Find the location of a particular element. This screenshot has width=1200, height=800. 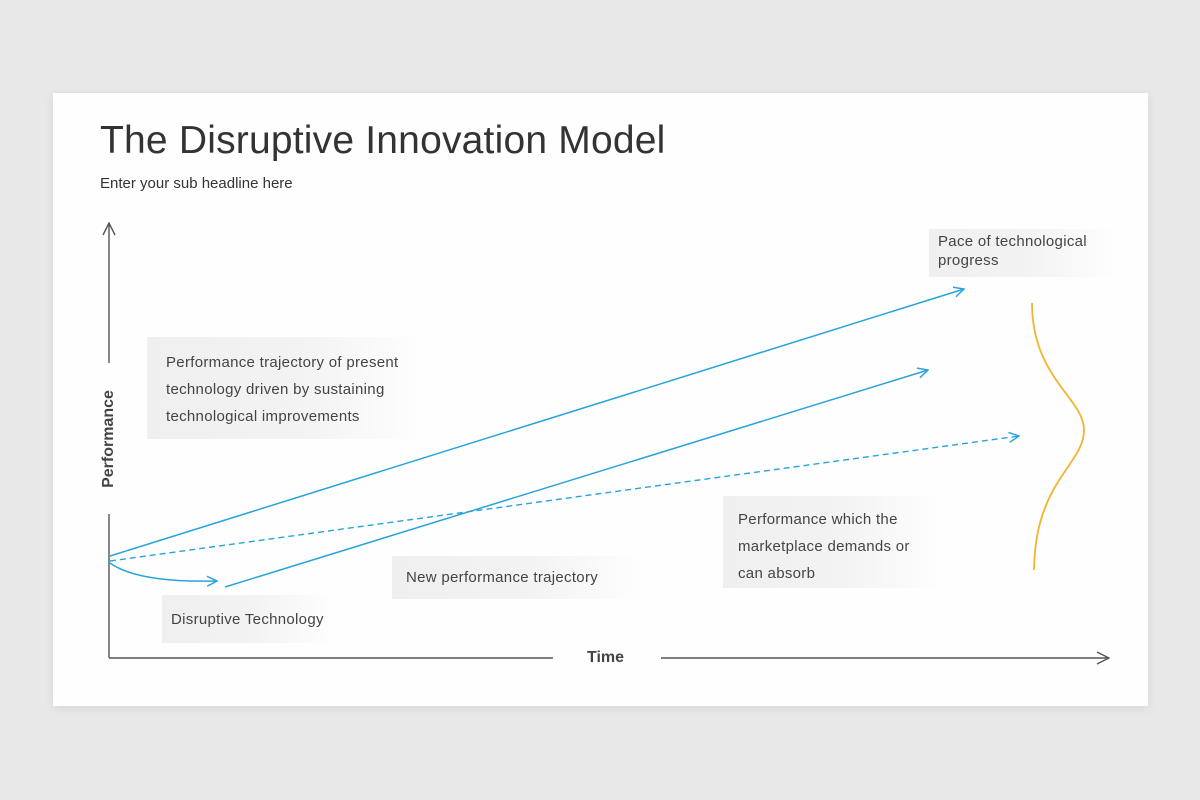

label-line: Disruptive Technology is located at coordinates (247, 619).